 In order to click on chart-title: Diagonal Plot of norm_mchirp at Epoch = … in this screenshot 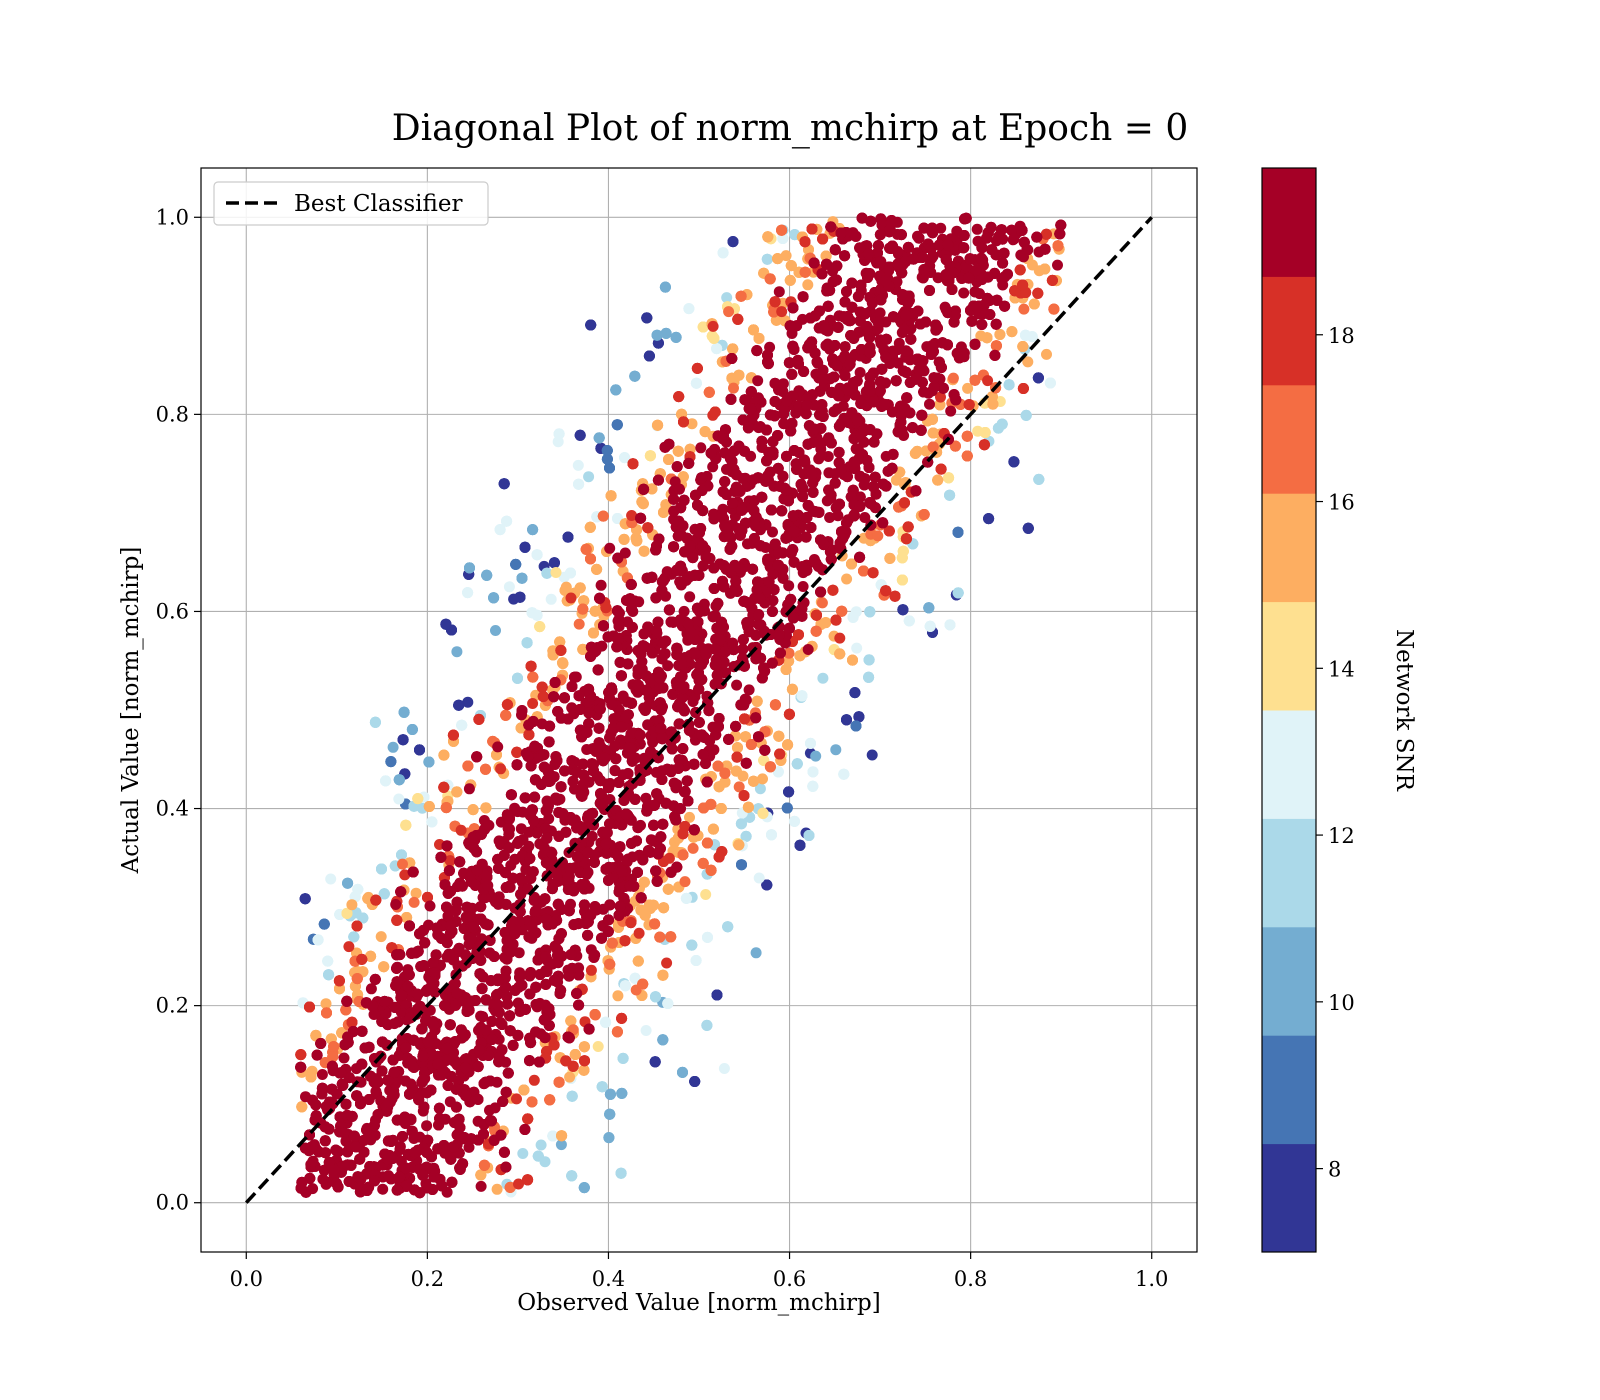, I will do `click(790, 128)`.